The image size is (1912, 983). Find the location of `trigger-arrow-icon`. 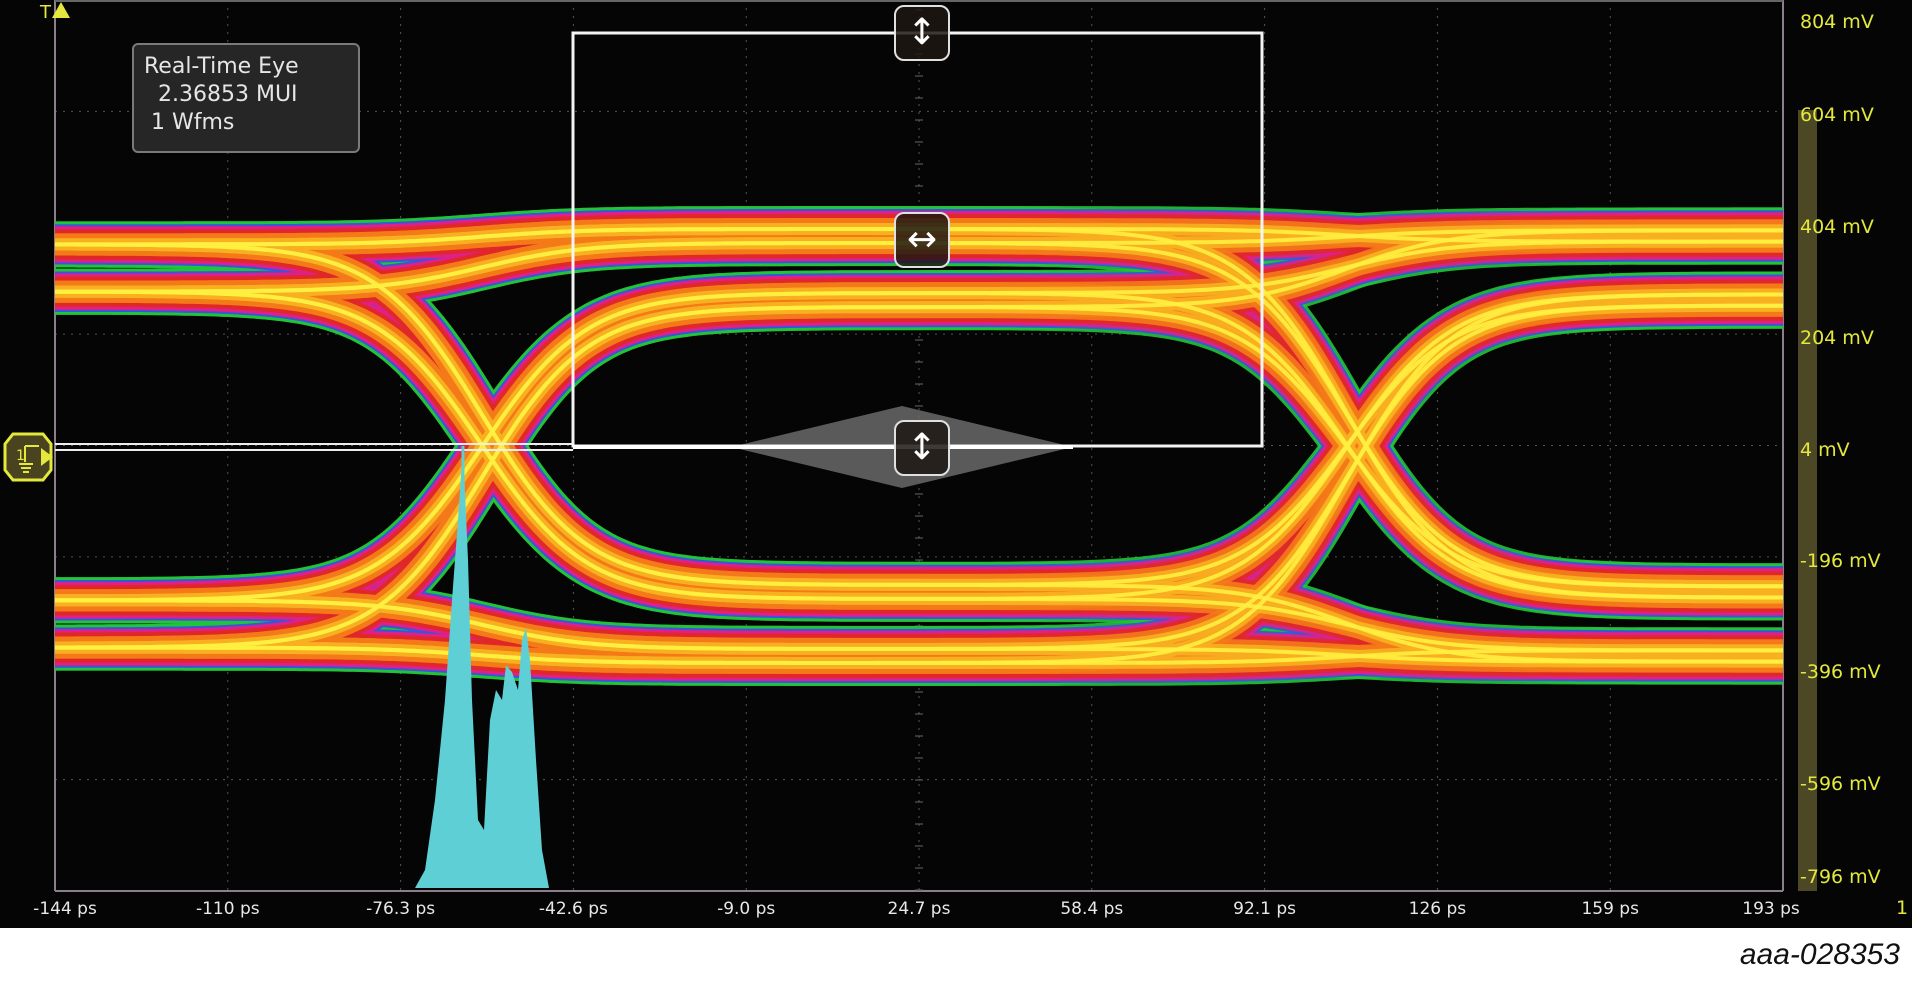

trigger-arrow-icon is located at coordinates (61, 10).